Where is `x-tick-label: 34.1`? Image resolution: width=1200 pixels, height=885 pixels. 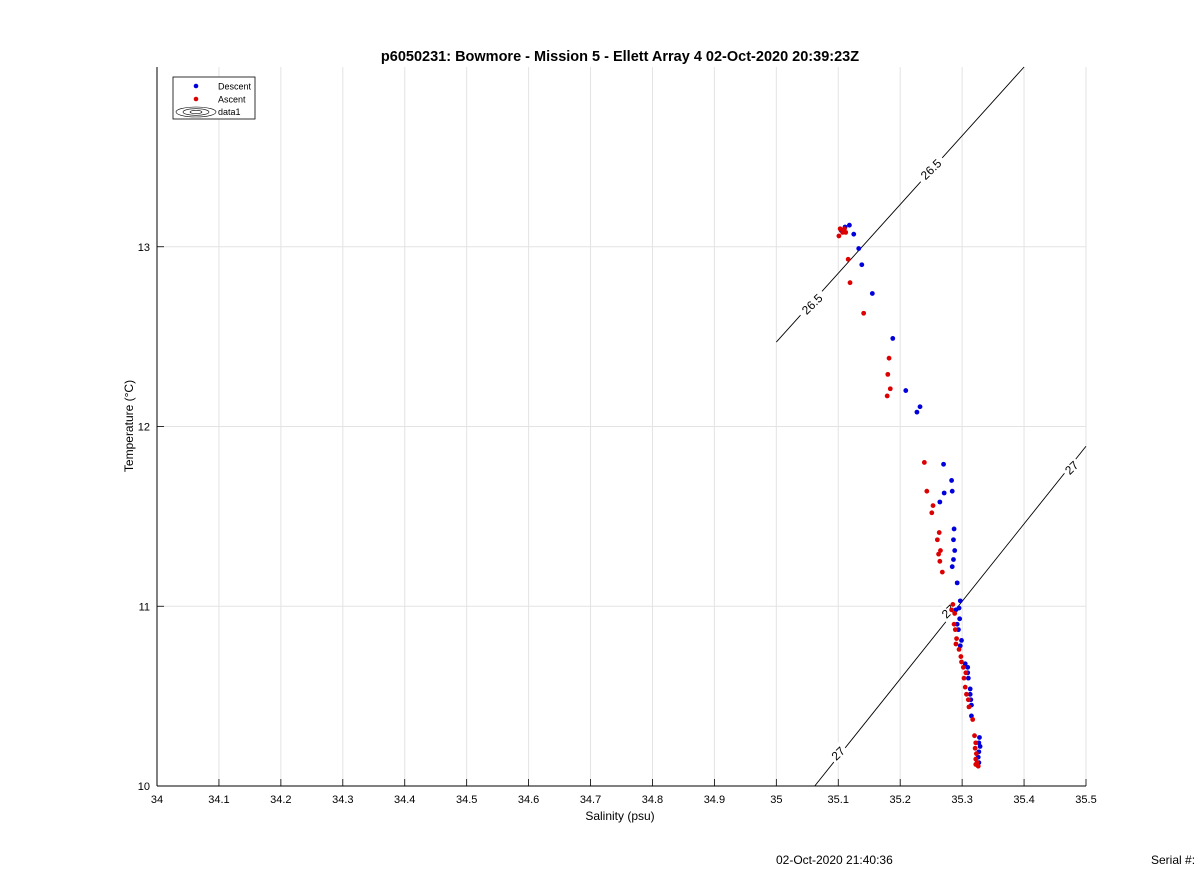 x-tick-label: 34.1 is located at coordinates (218, 800).